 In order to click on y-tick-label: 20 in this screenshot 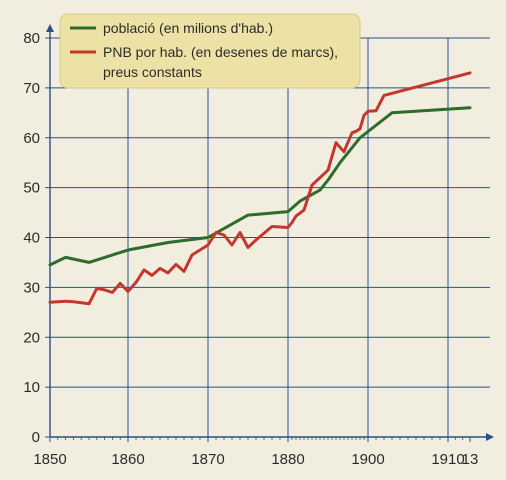, I will do `click(31, 337)`.